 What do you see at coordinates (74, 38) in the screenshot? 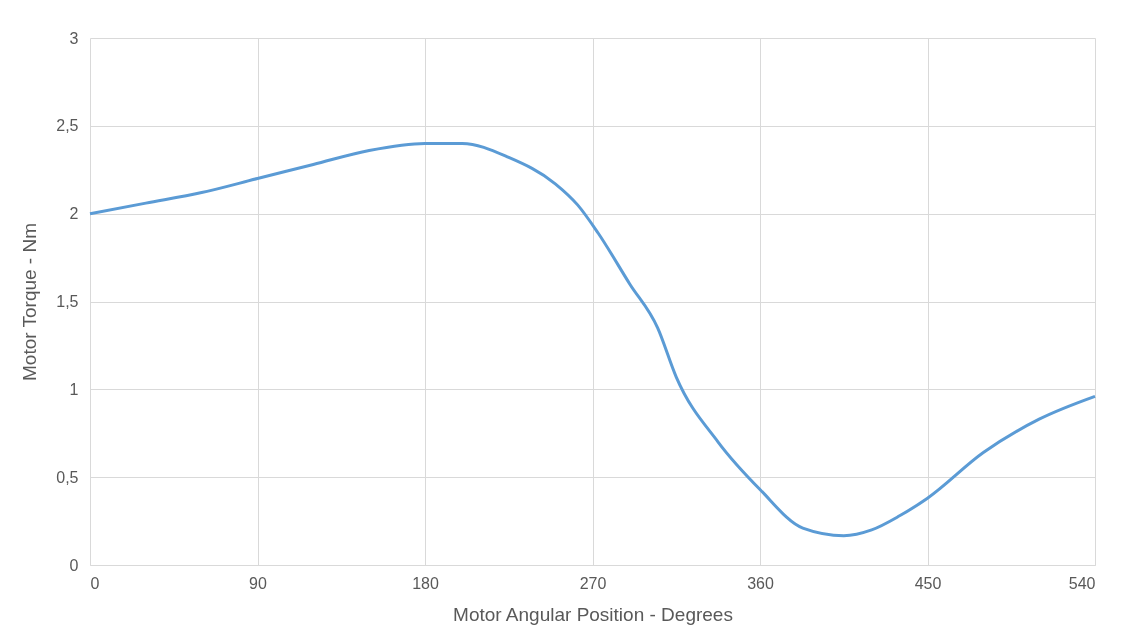
I see `y-tick-label: 3` at bounding box center [74, 38].